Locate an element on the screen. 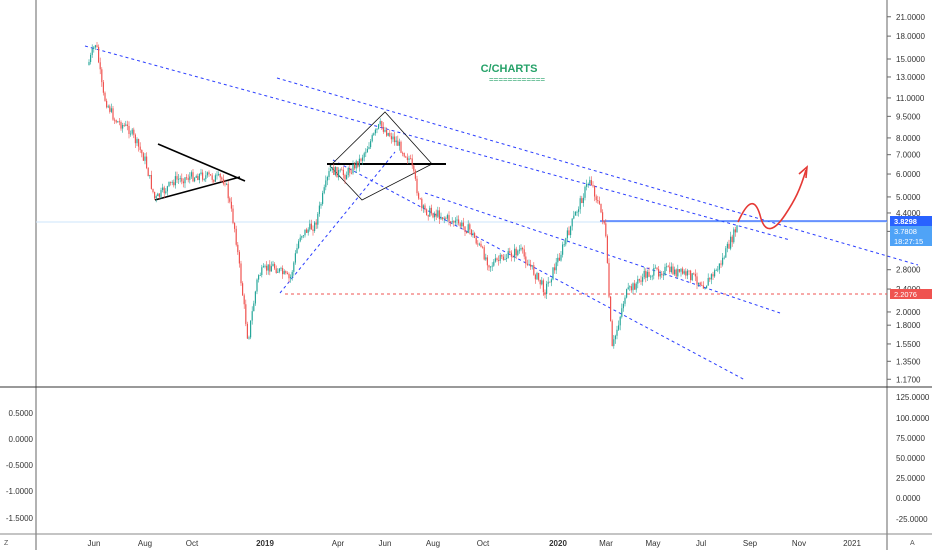 The image size is (932, 555). price-tick-label: 5.0000 is located at coordinates (908, 197).